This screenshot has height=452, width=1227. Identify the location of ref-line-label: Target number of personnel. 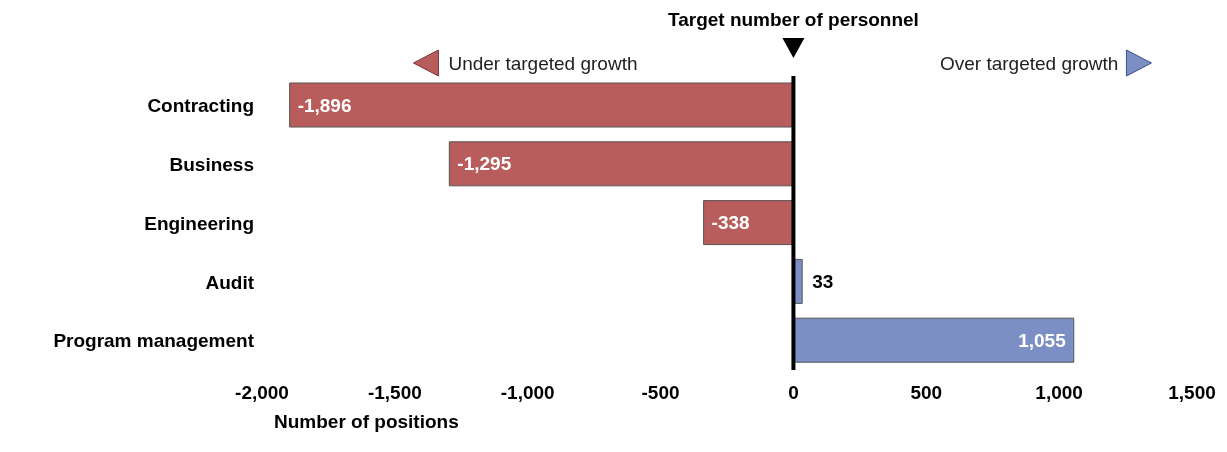
(793, 19).